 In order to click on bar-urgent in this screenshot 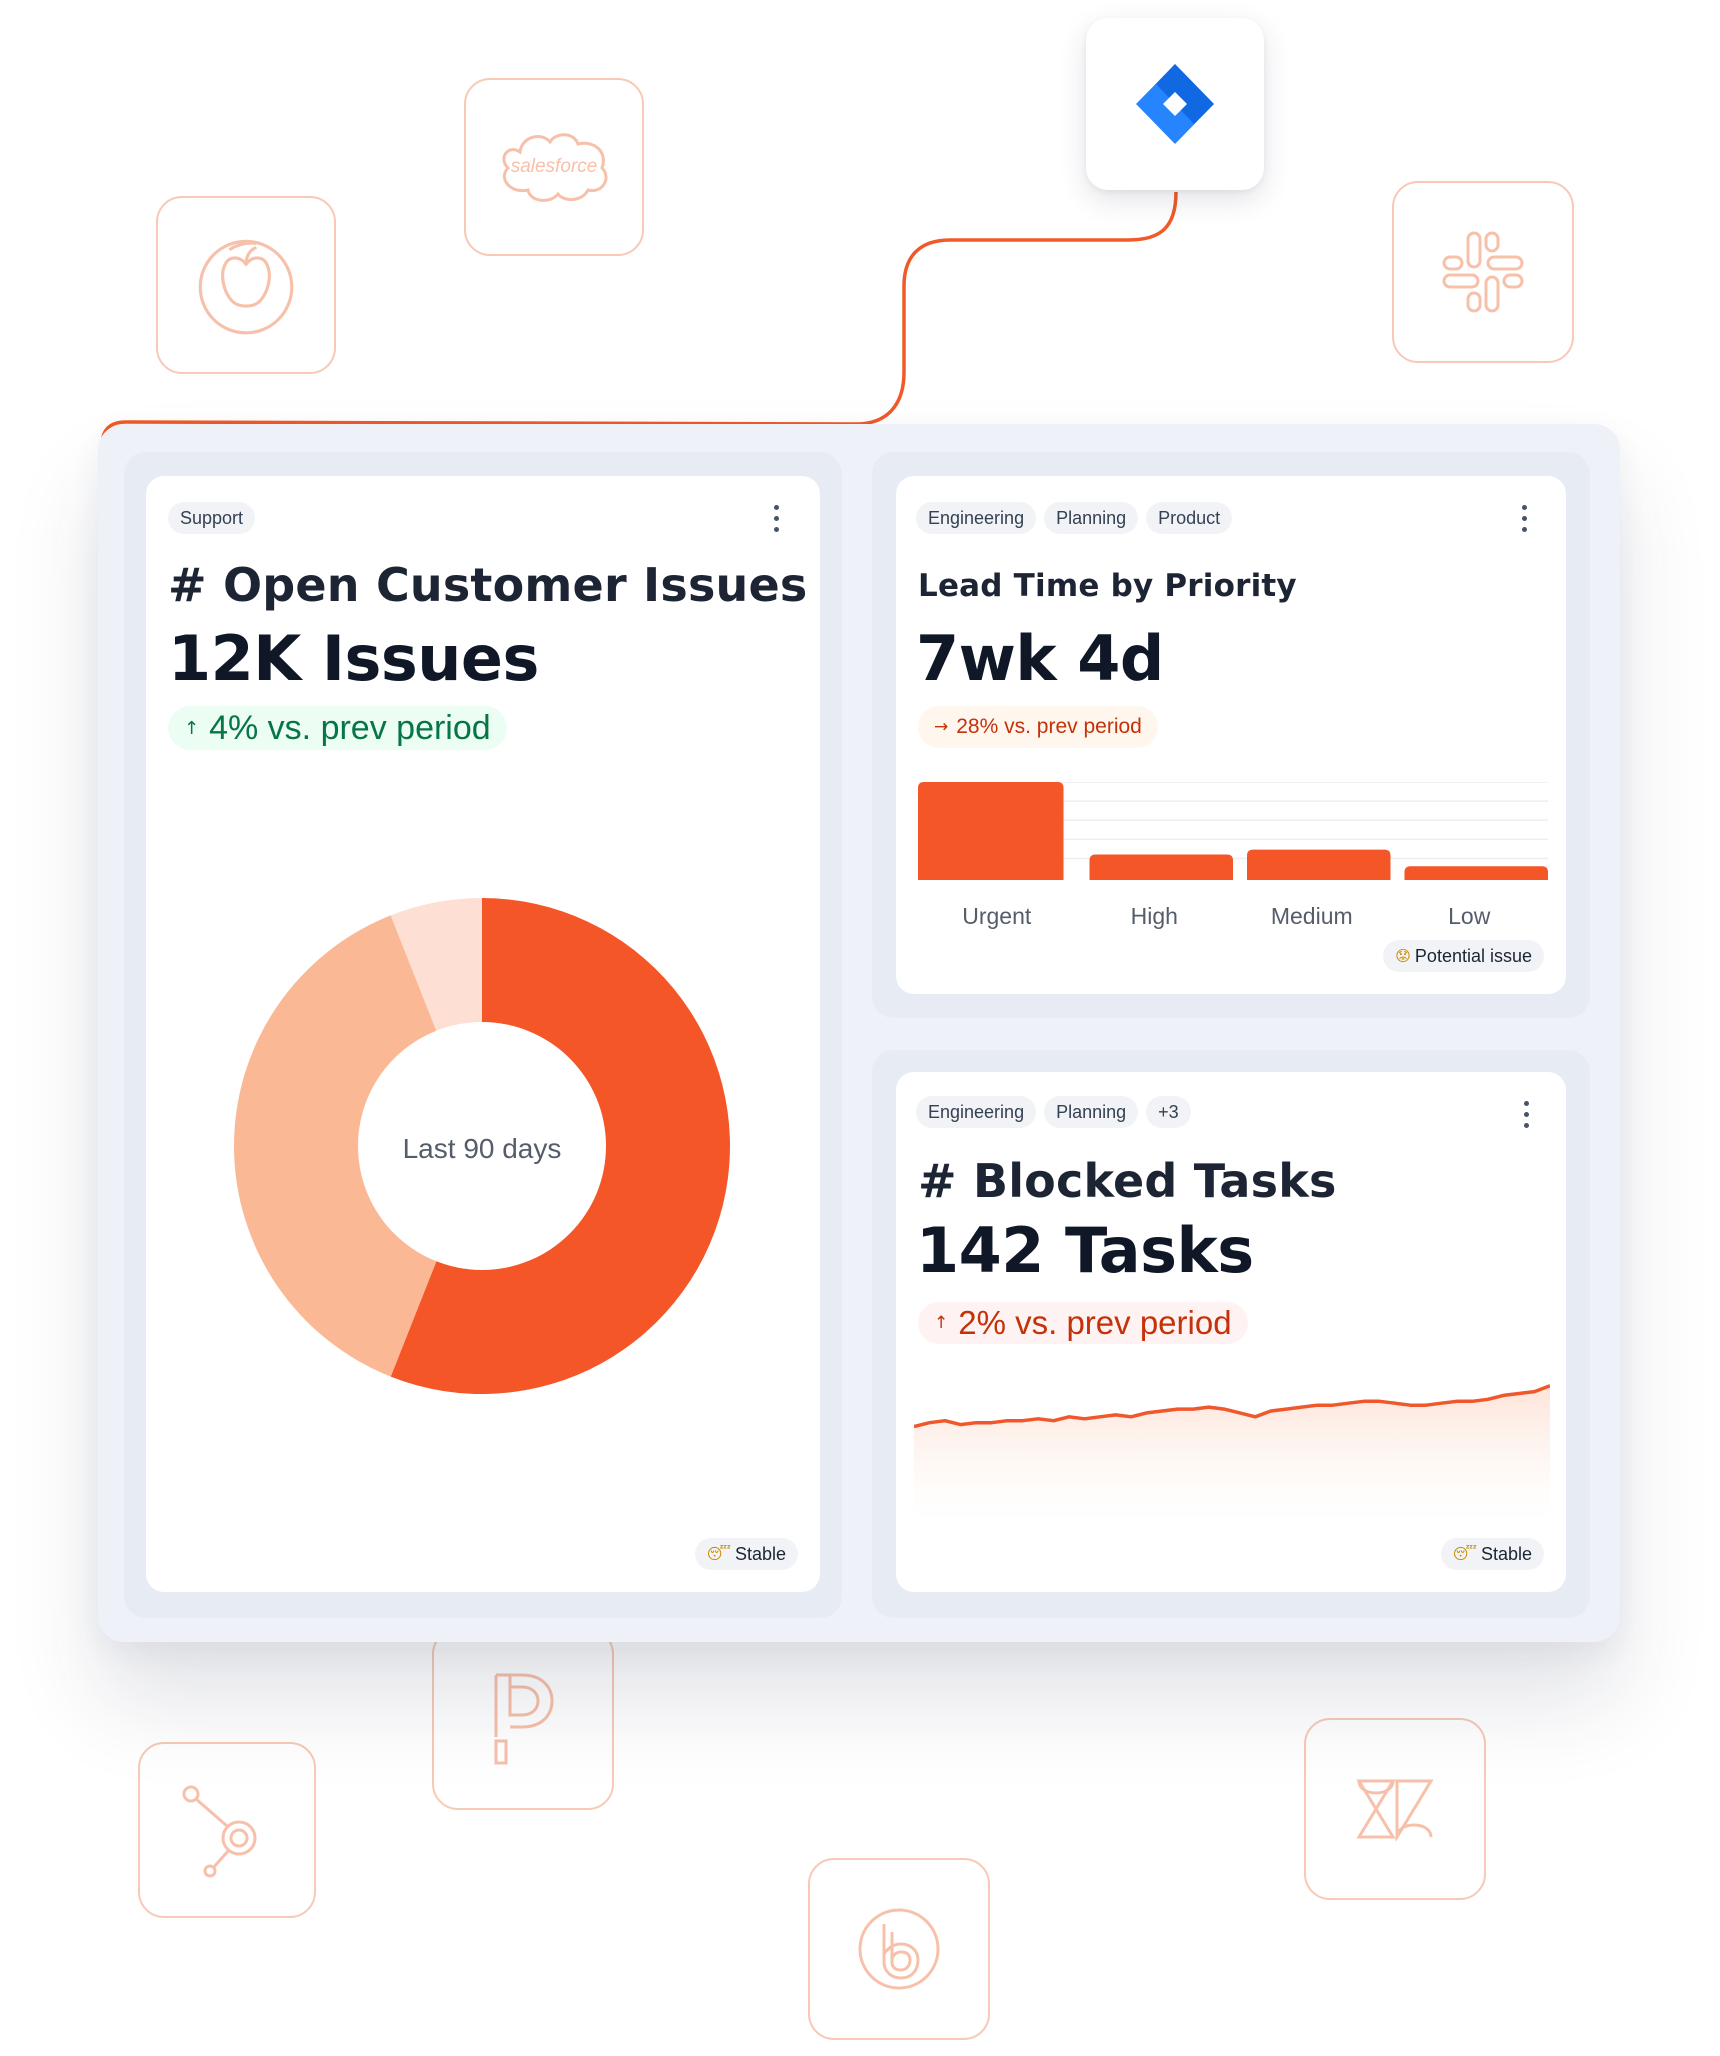, I will do `click(991, 831)`.